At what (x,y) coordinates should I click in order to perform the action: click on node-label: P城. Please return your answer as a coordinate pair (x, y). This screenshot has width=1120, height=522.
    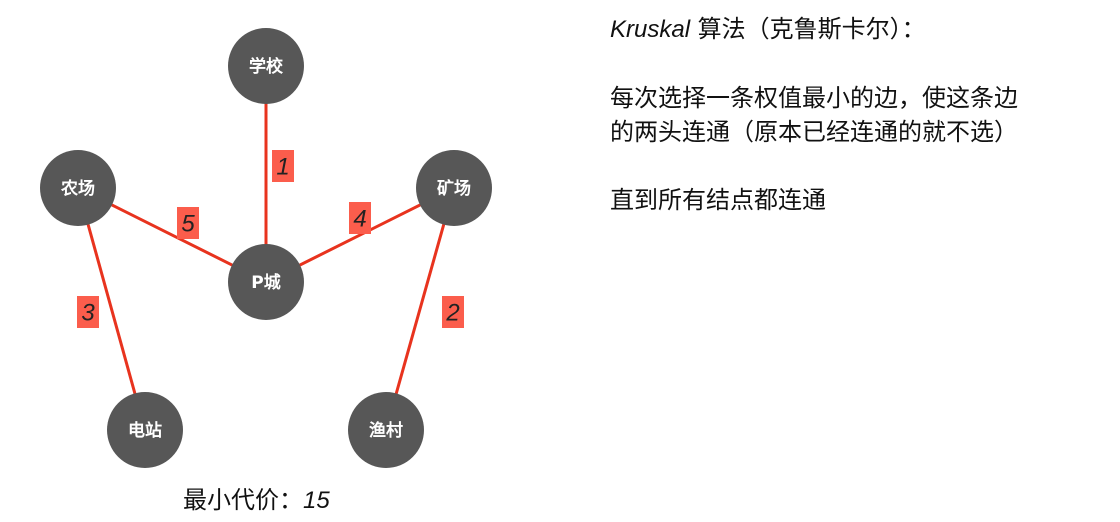
    Looking at the image, I should click on (265, 283).